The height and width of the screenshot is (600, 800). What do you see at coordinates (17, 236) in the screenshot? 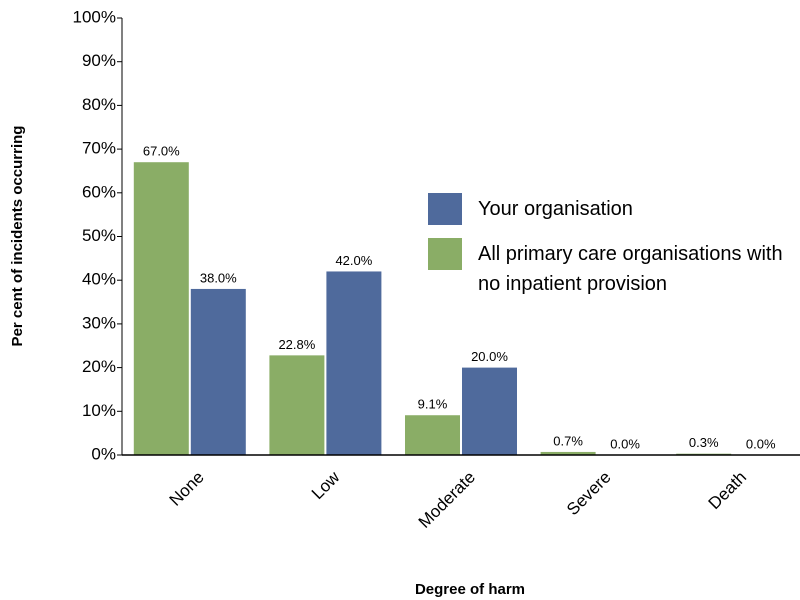
I see `y-axis-title: Per cent of incidents occurring` at bounding box center [17, 236].